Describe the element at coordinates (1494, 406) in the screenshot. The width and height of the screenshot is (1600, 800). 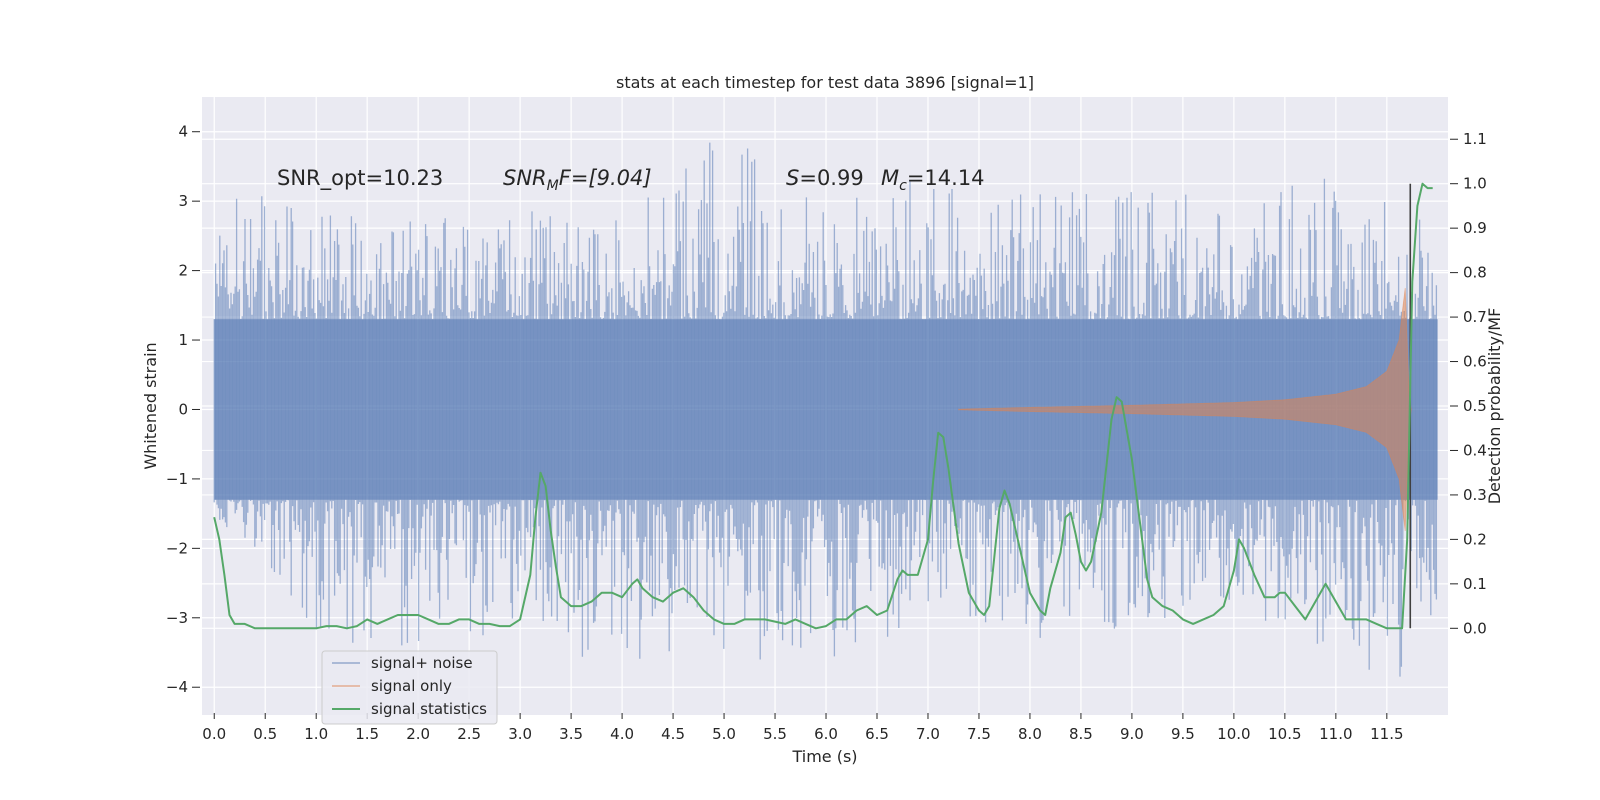
I see `y2-axis-label: Detection probability/MF` at that location.